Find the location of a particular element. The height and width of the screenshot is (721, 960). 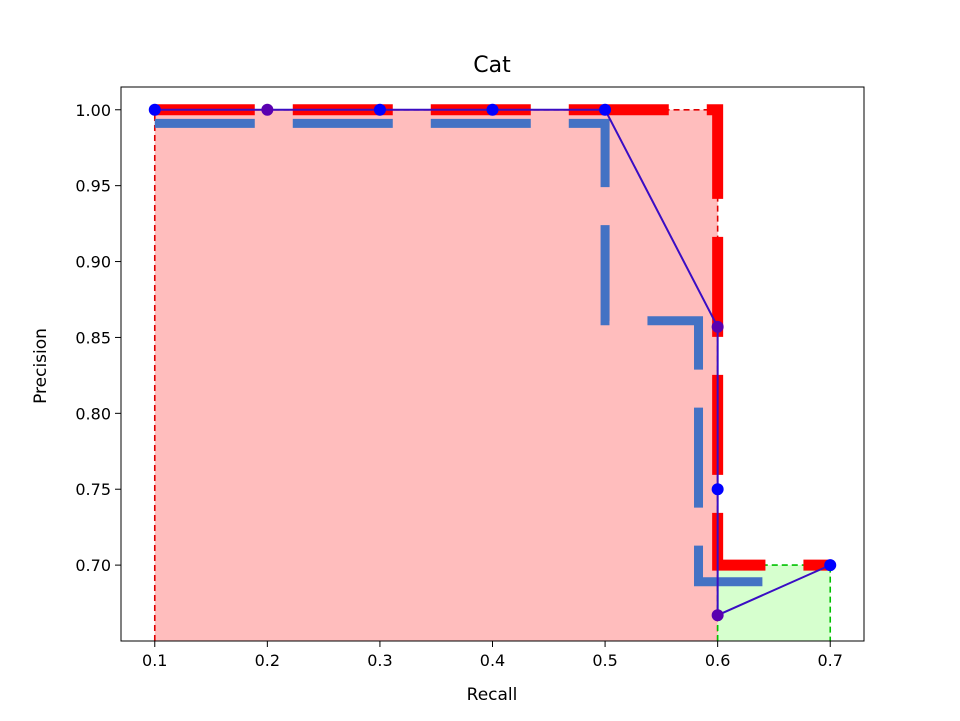

y-axis-ticks: 0.70 0.75 0.80 0.85 0.90 0.95 1.00 is located at coordinates (98, 338).